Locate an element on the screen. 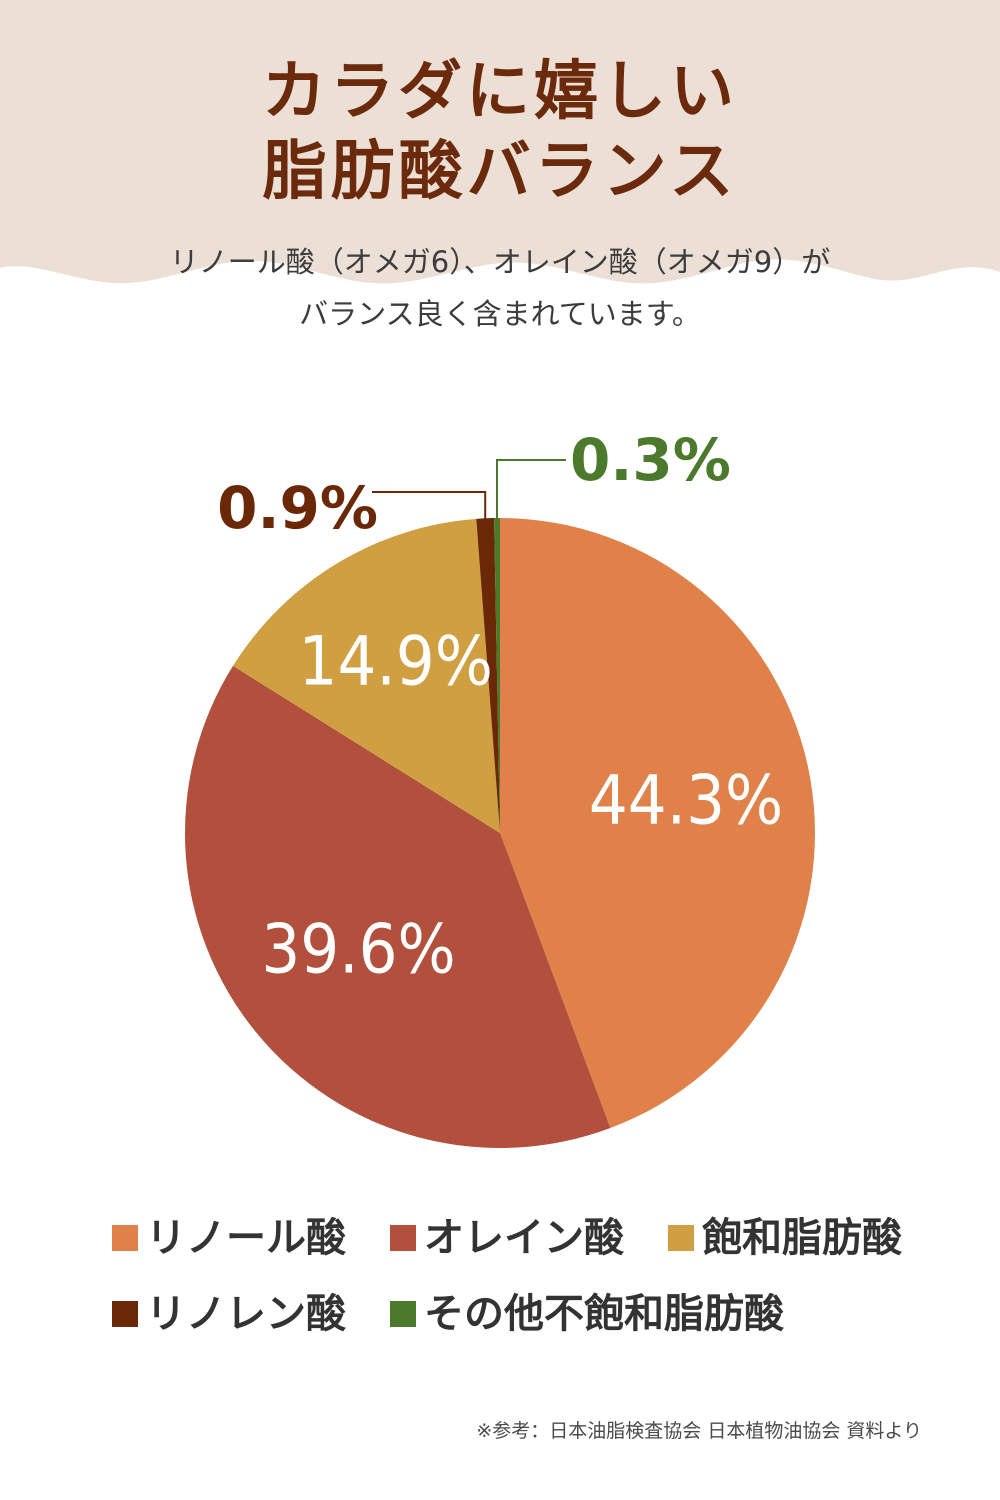  legend-label: オレイン酸 is located at coordinates (524, 1238).